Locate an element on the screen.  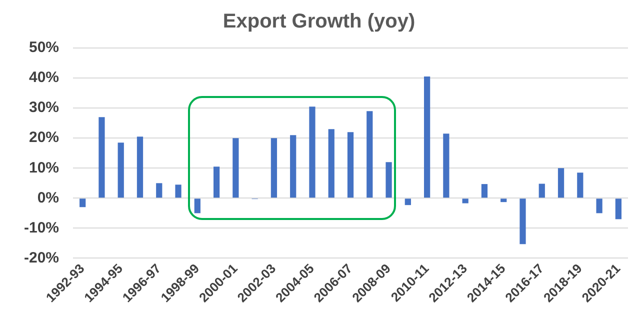
y-tick-label: 20% is located at coordinates (44, 137).